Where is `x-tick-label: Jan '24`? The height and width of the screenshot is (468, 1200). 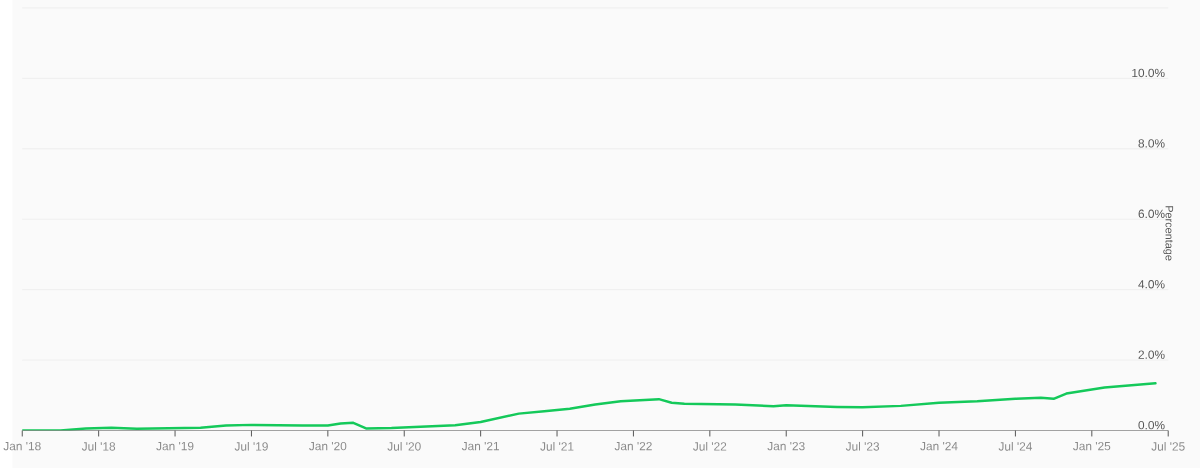
x-tick-label: Jan '24 is located at coordinates (939, 446).